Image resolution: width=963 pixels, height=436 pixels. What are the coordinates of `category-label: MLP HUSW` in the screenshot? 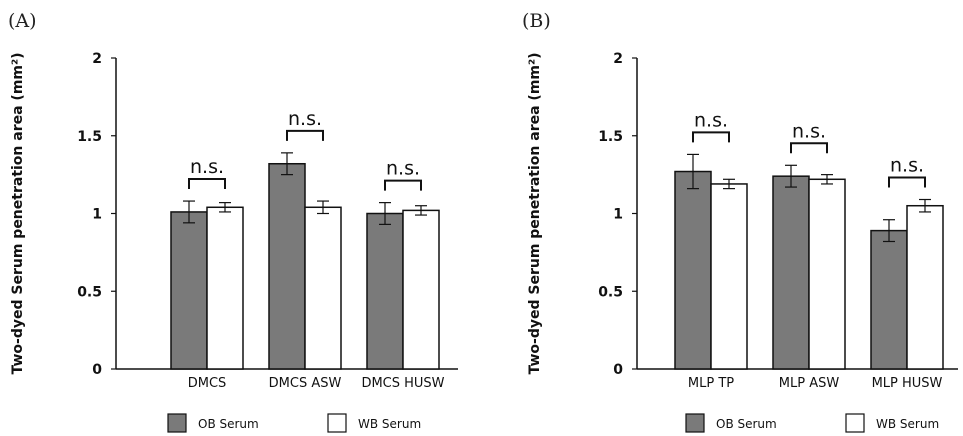 It's located at (907, 383).